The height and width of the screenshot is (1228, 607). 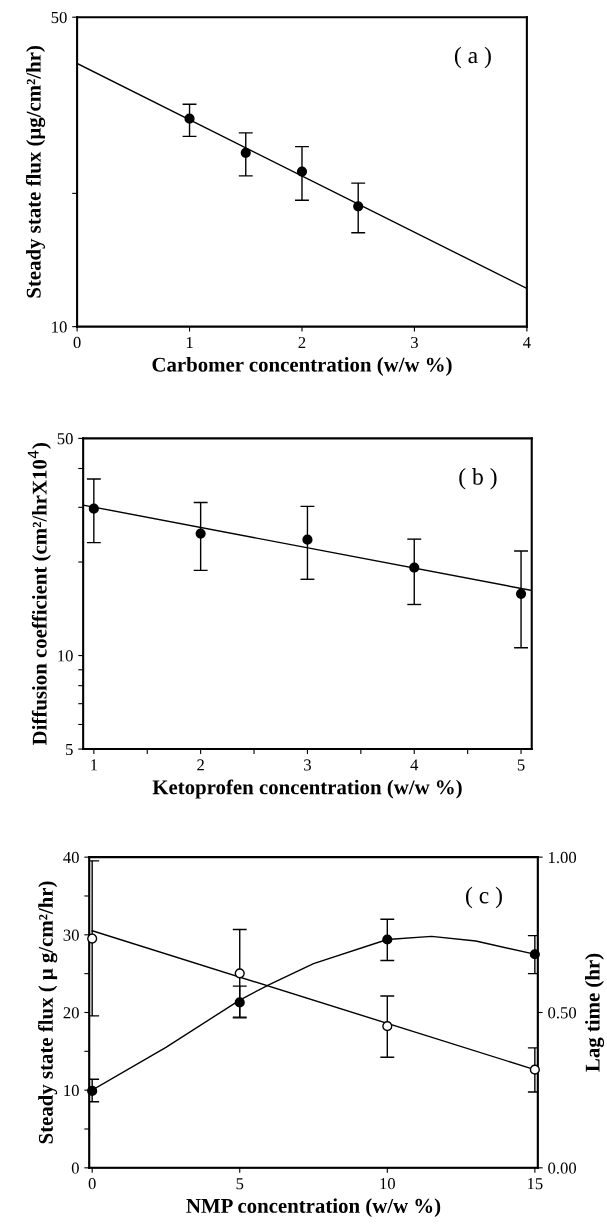 What do you see at coordinates (39, 594) in the screenshot?
I see `y-axis-title: Diffusion coefficient (cm²/hrX10$^{4}$)` at bounding box center [39, 594].